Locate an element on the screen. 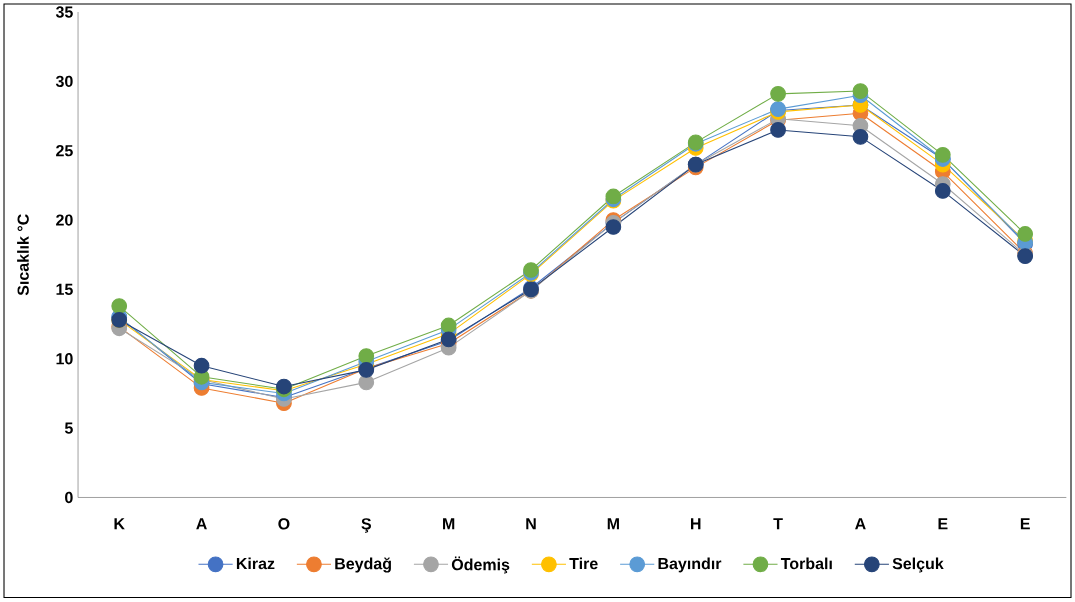 This screenshot has width=1075, height=602. y-tick-label: 20 is located at coordinates (64, 220).